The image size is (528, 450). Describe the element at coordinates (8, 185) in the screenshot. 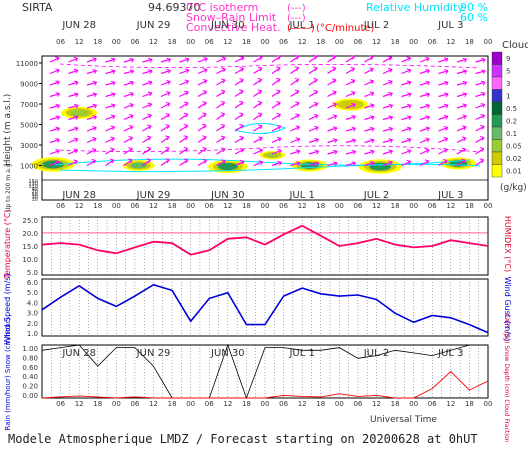

I see `ylabel-height-low: Up to 200 m a.g.l.` at that location.